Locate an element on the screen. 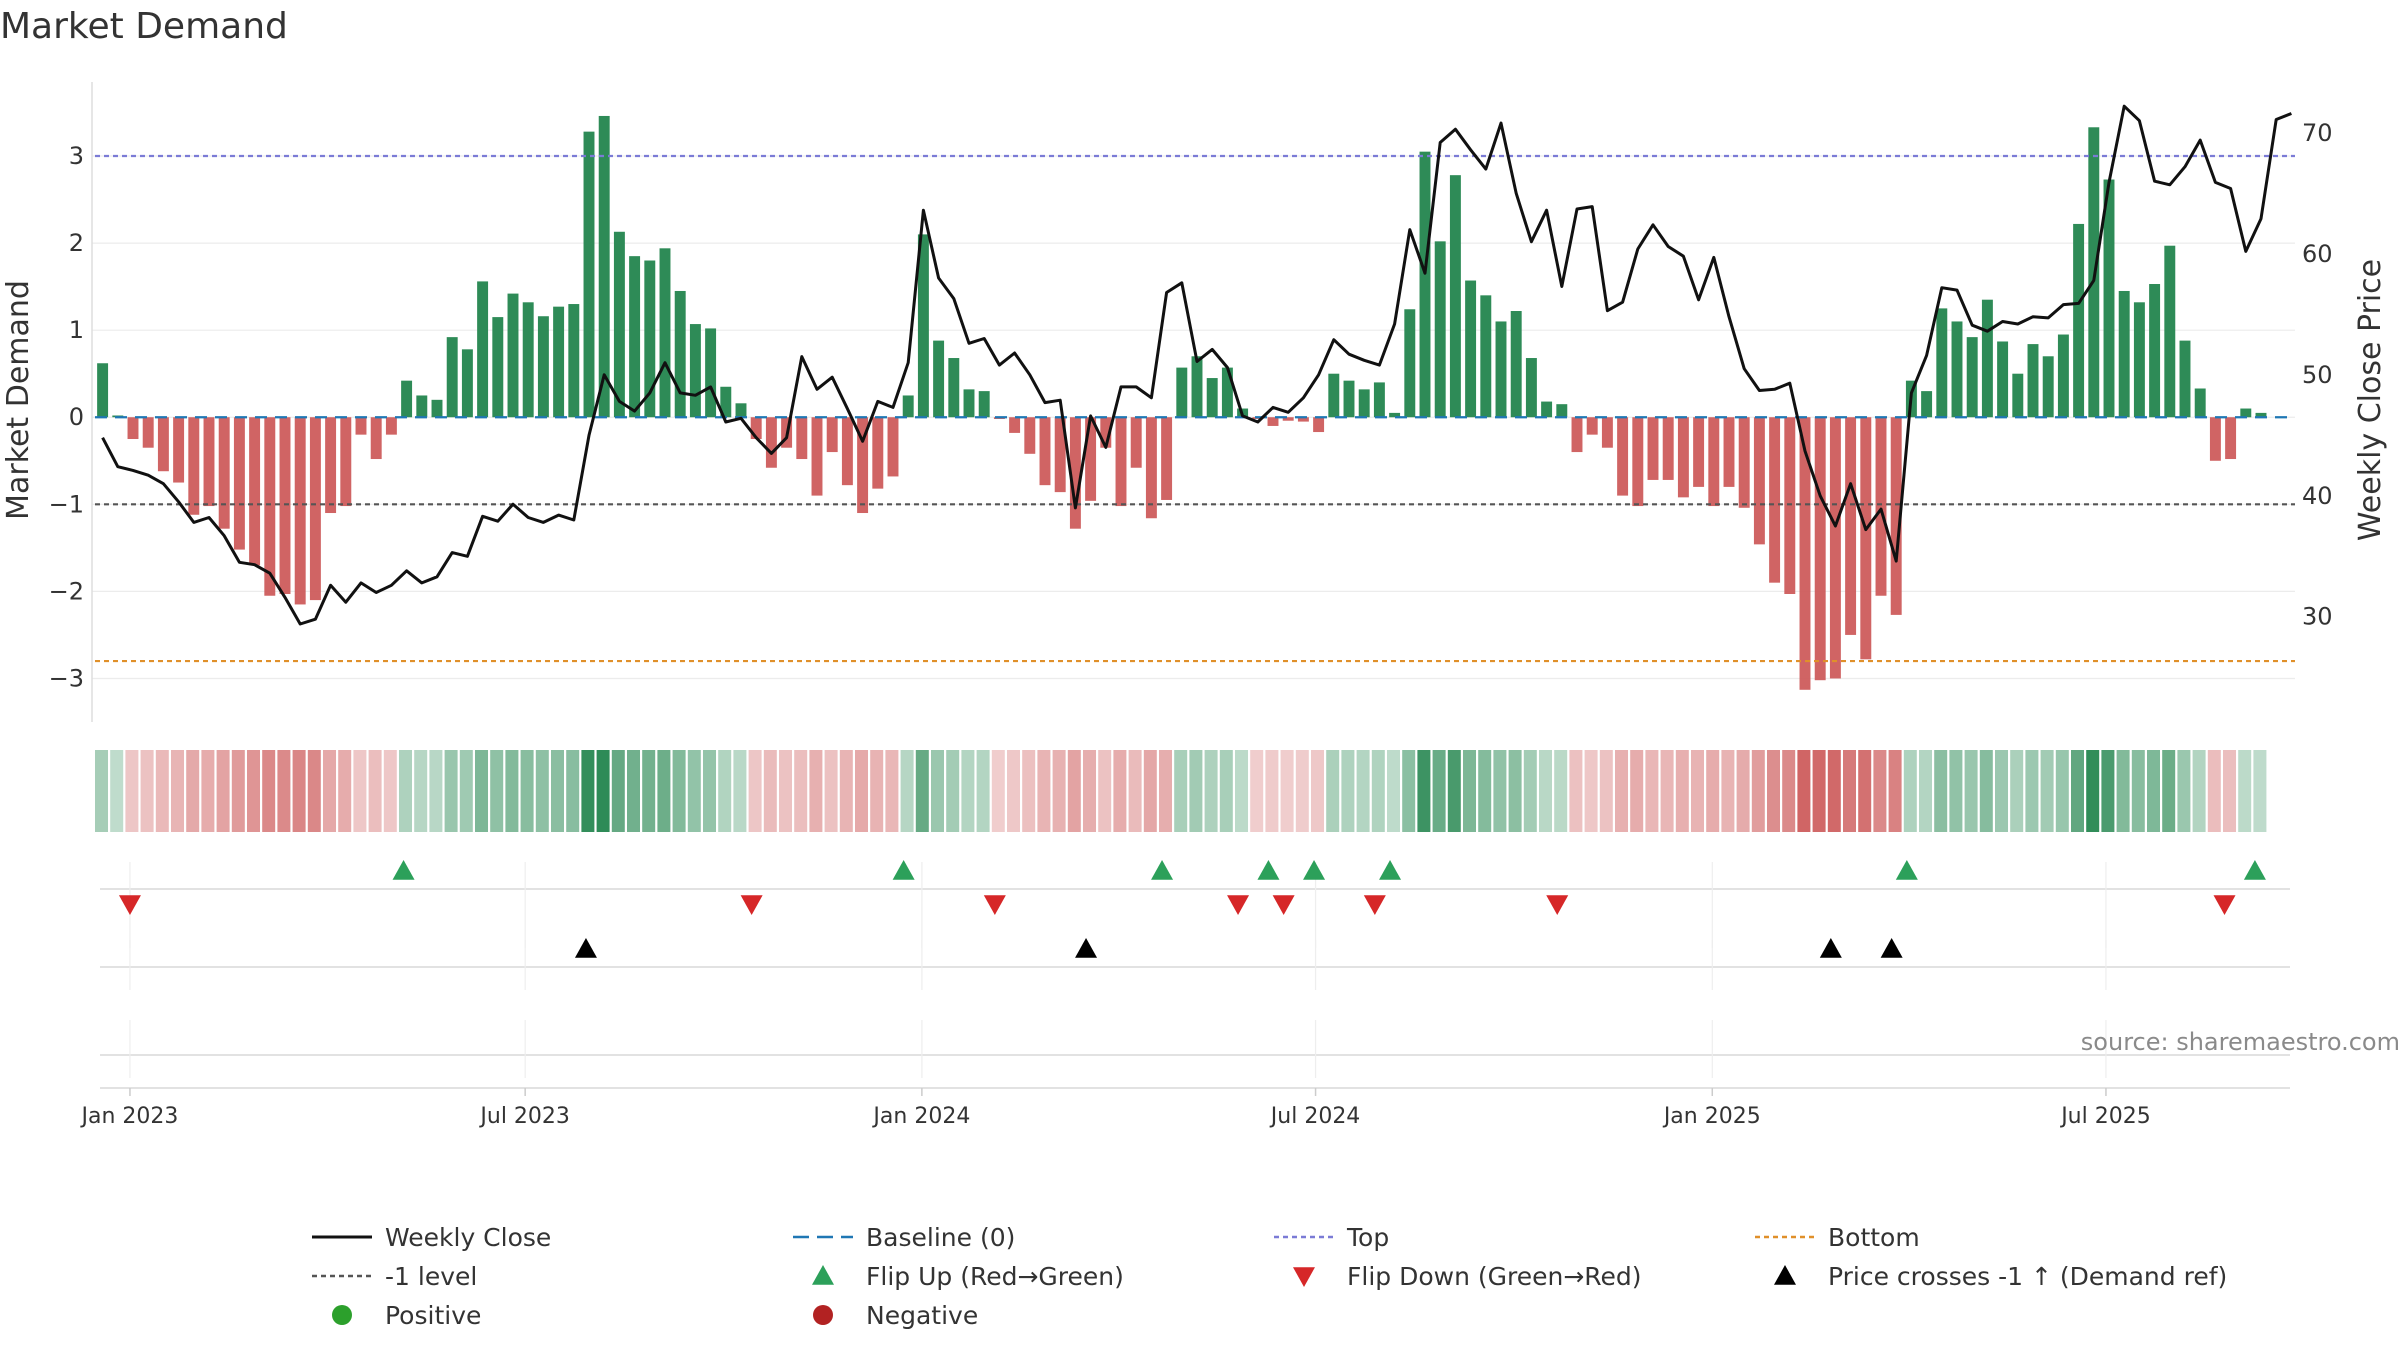  right-tick-label: 60 is located at coordinates (2317, 254).